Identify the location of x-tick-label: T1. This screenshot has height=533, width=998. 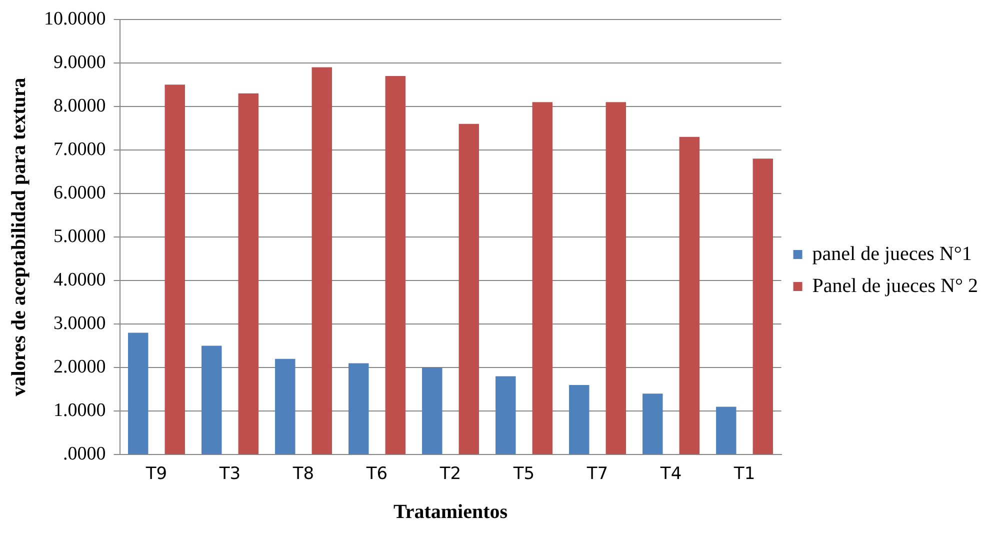
(744, 474).